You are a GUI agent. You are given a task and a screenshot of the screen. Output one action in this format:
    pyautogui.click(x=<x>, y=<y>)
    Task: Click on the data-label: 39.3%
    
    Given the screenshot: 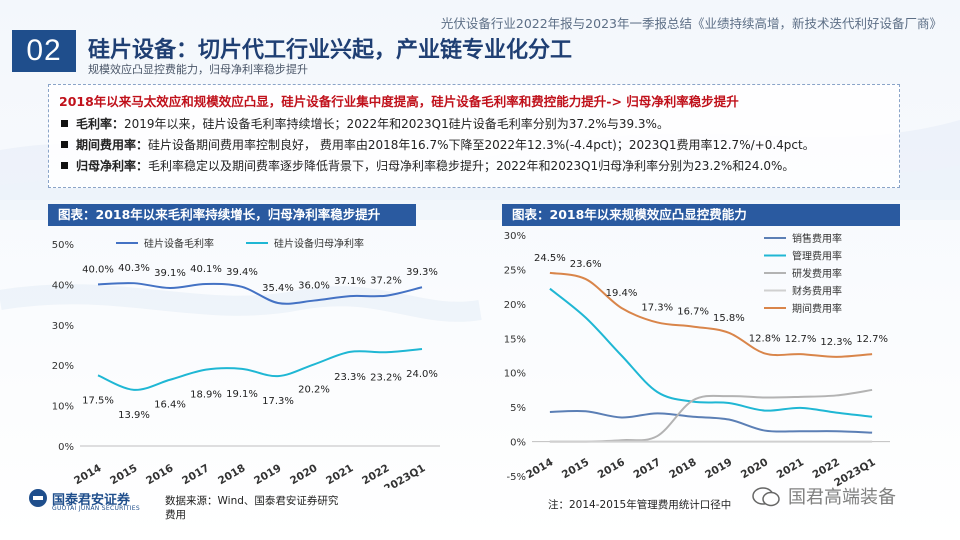 What is the action you would take?
    pyautogui.click(x=422, y=272)
    